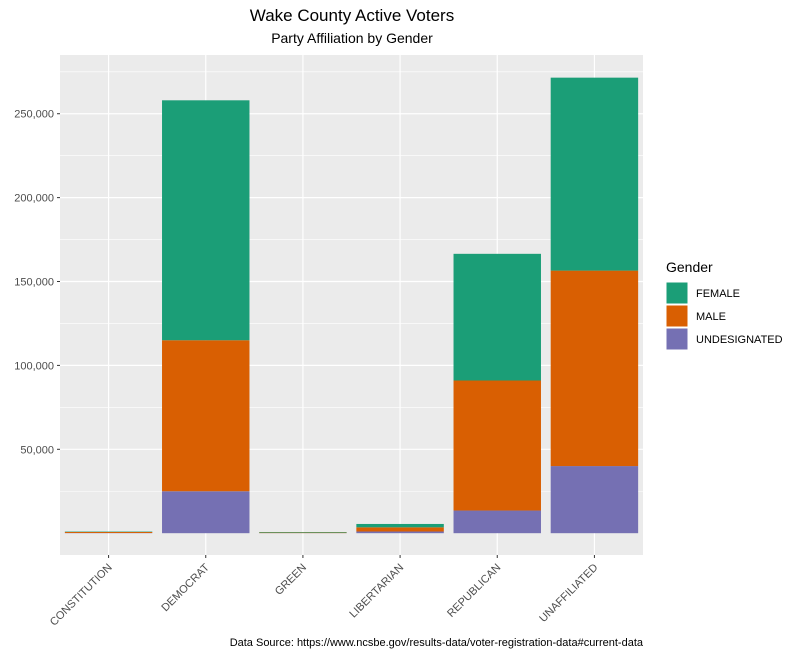 The image size is (800, 657). I want to click on legend-key-female, so click(677, 293).